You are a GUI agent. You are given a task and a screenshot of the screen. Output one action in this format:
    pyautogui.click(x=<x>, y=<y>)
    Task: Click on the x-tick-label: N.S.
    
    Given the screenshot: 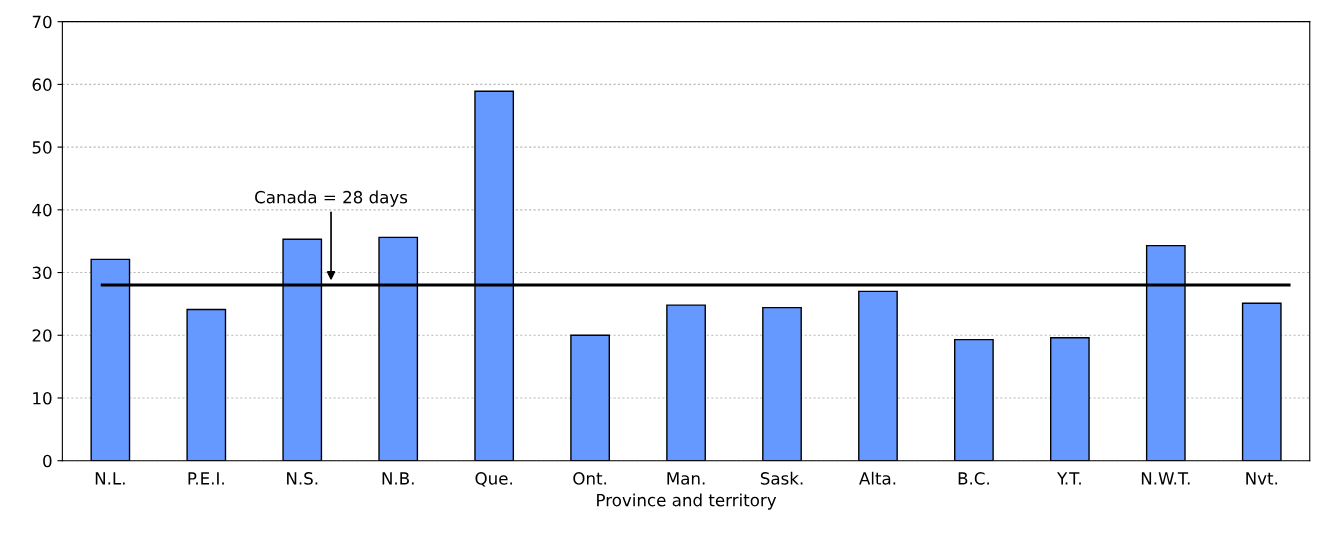 What is the action you would take?
    pyautogui.click(x=302, y=478)
    